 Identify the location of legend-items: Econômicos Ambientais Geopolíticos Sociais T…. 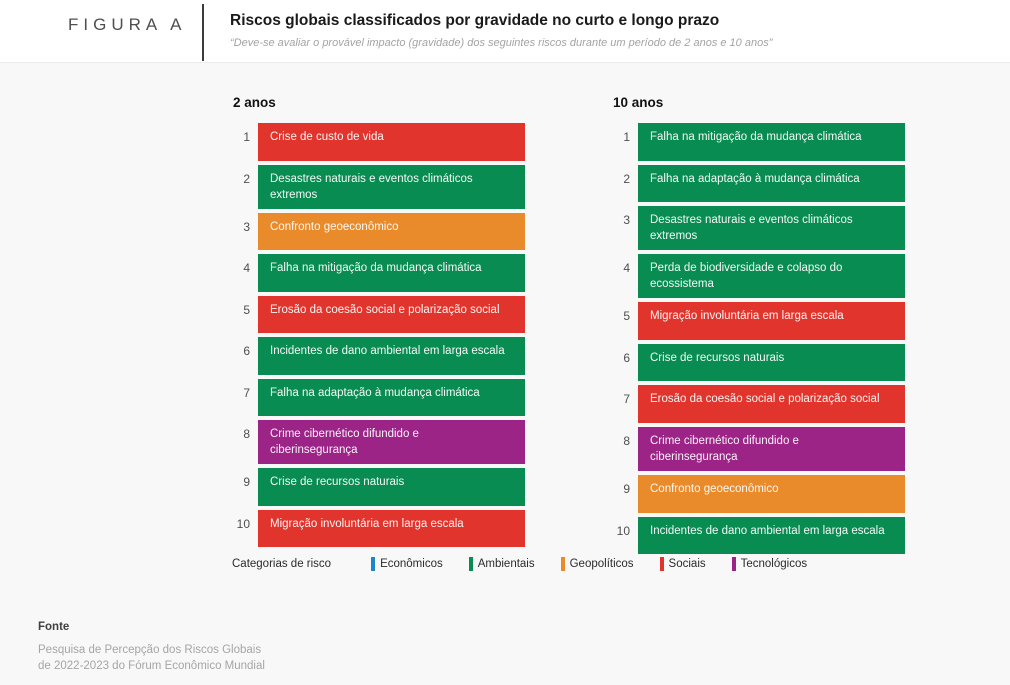
(602, 564).